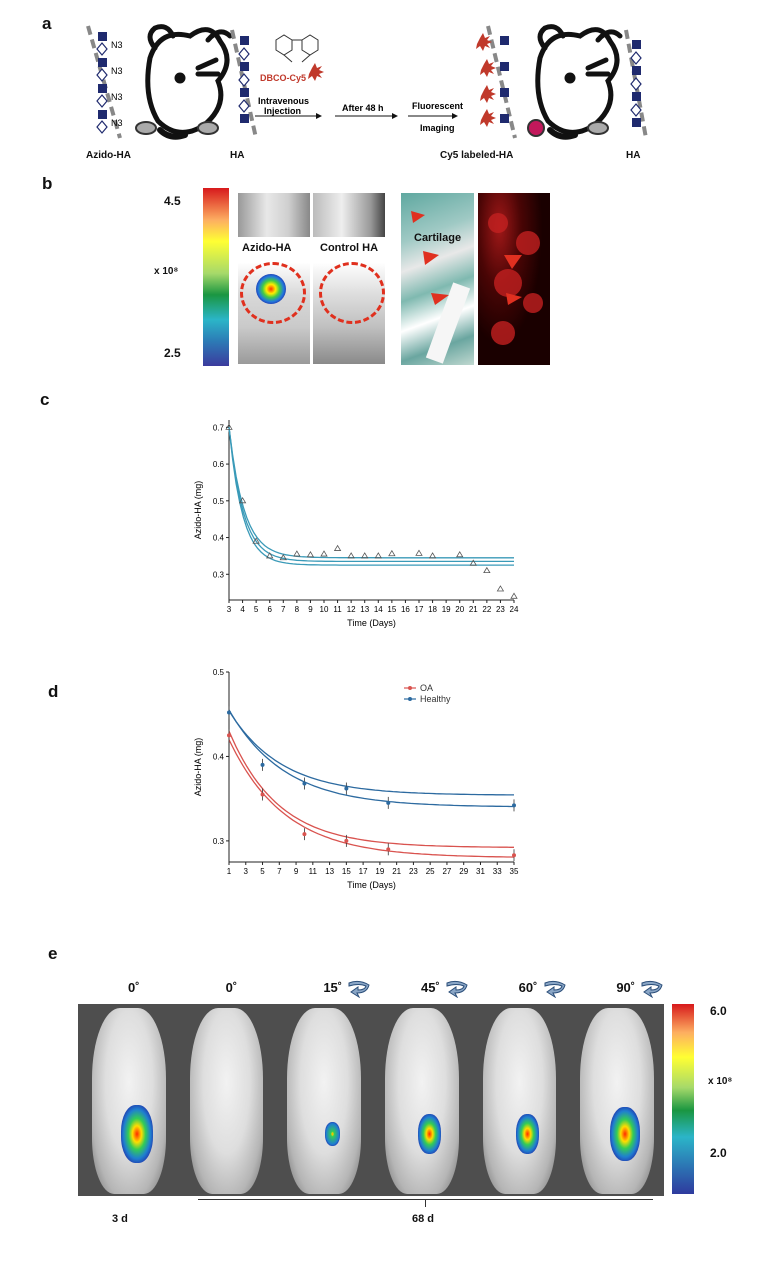  Describe the element at coordinates (352, 293) in the screenshot. I see `roi-circle` at that location.